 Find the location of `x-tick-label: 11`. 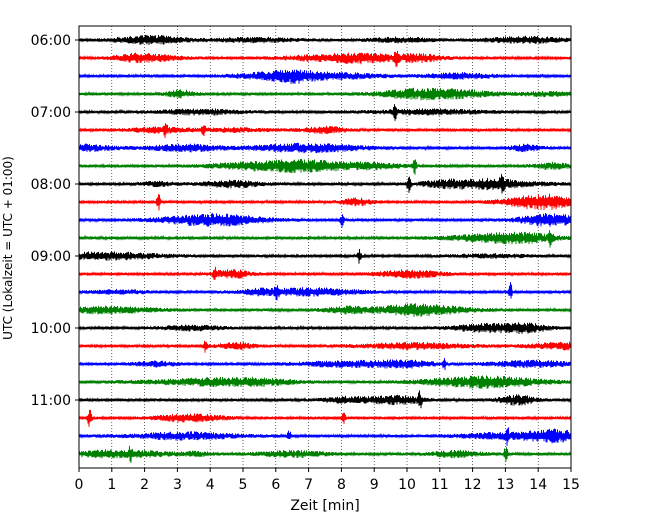

x-tick-label: 11 is located at coordinates (440, 485).